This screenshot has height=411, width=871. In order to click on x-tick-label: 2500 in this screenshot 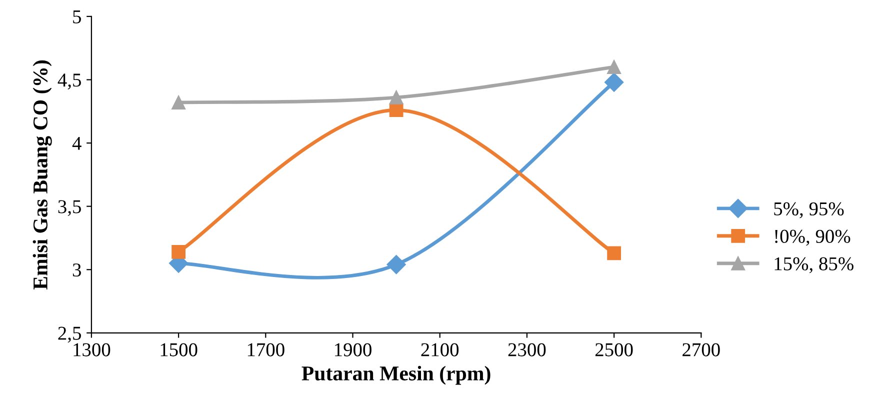, I will do `click(614, 349)`.